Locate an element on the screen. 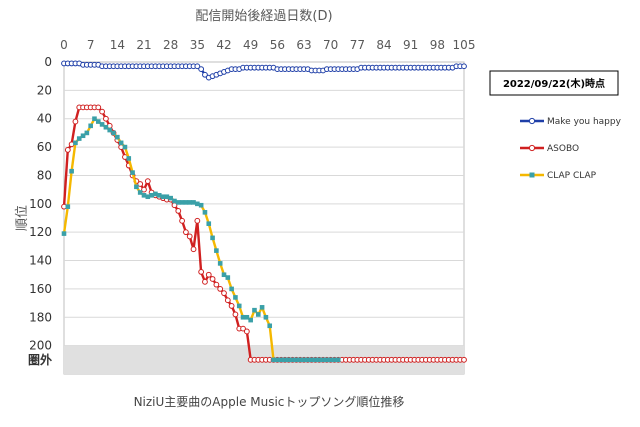 The image size is (640, 427). x-tick-label: 70 is located at coordinates (330, 45).